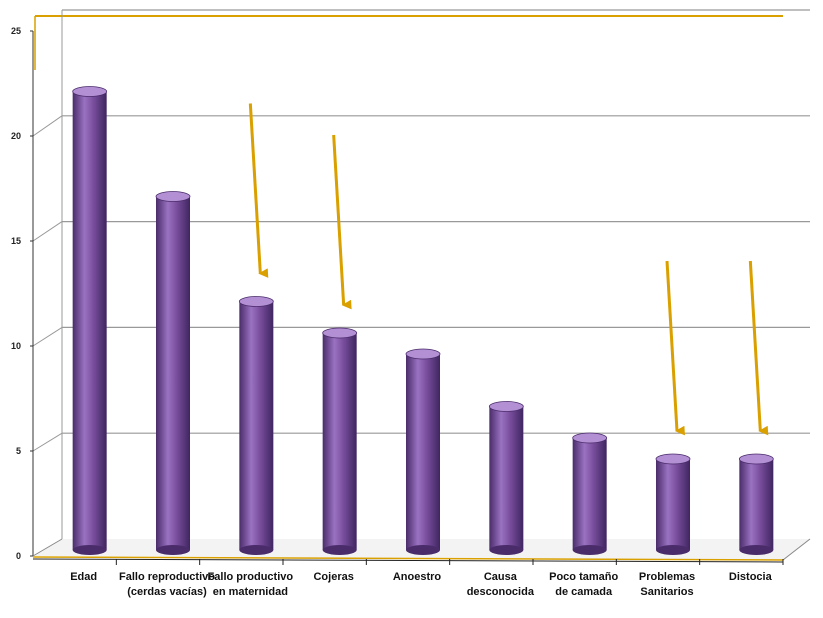  I want to click on x-tick-label: Distocia, so click(751, 577).